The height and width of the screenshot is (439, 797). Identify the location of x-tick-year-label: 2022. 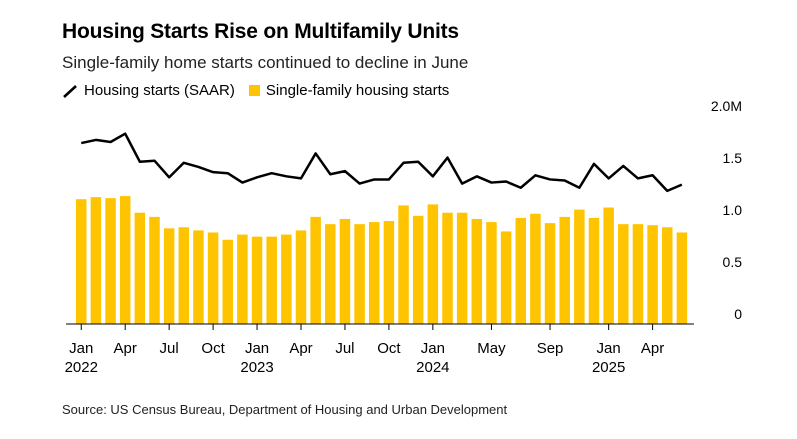
(81, 367).